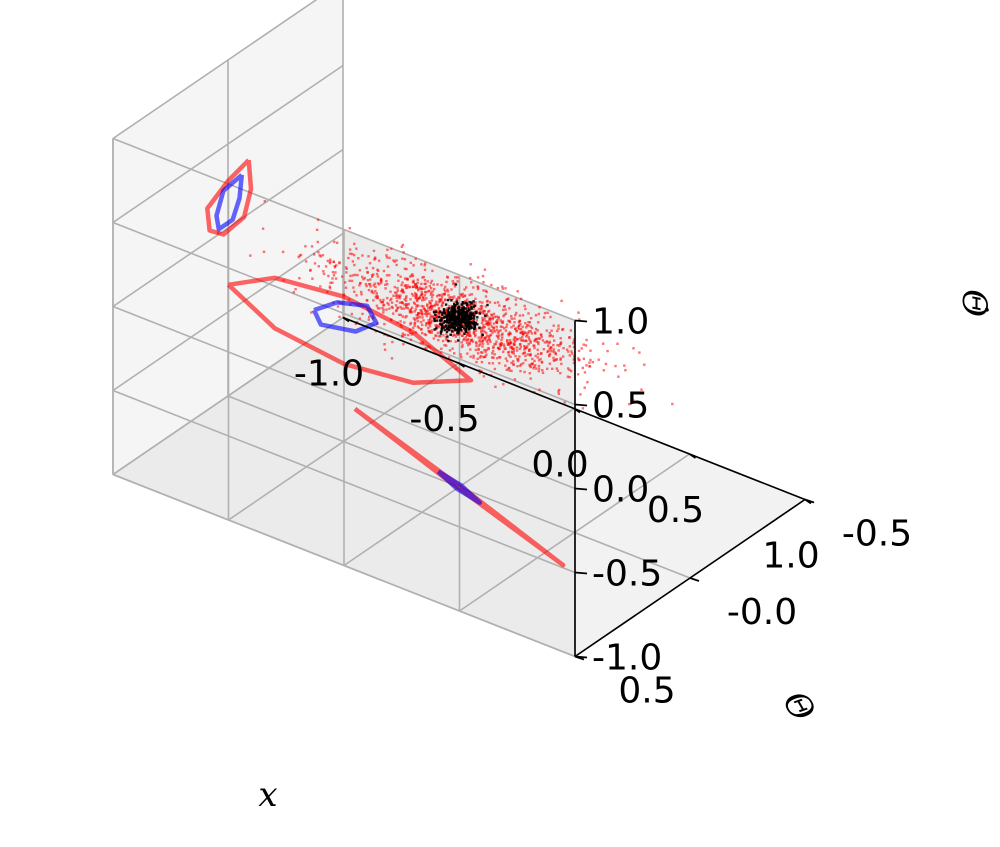  I want to click on blue-projection-xy, so click(459, 487).